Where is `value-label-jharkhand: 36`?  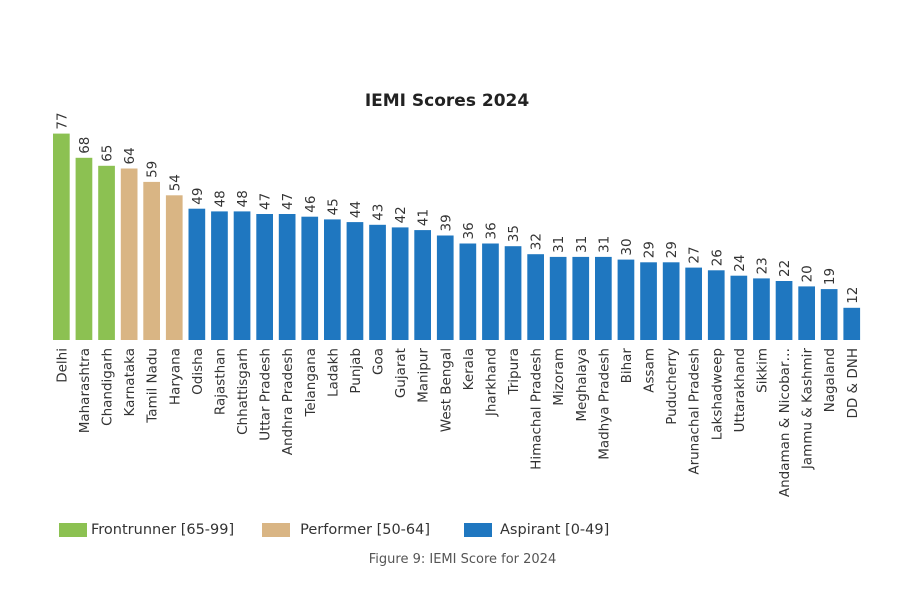
value-label-jharkhand: 36 is located at coordinates (491, 230).